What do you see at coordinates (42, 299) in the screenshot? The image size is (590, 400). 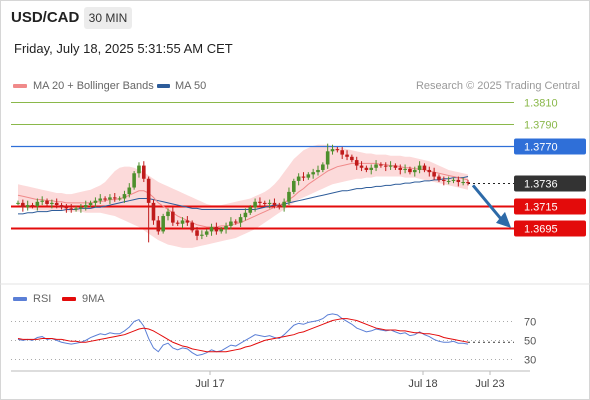 I see `rsi-legend-label: RSI` at bounding box center [42, 299].